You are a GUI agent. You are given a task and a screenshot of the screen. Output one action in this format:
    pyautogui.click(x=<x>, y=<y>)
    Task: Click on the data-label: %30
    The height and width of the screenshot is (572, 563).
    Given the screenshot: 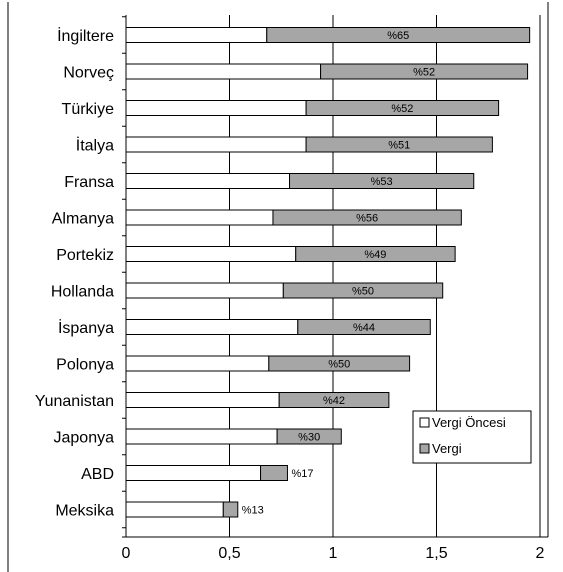 What is the action you would take?
    pyautogui.click(x=309, y=438)
    